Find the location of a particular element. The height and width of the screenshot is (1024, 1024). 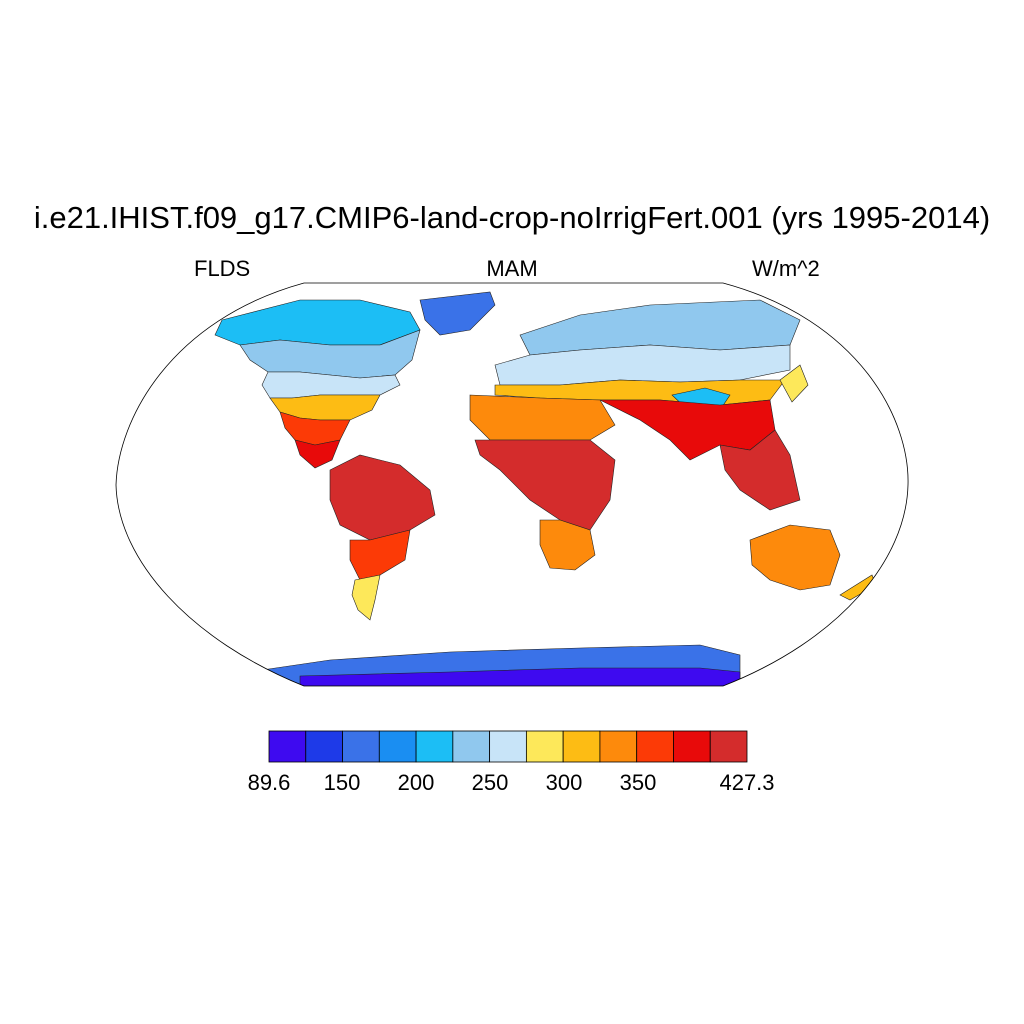

colorbar is located at coordinates (508, 746).